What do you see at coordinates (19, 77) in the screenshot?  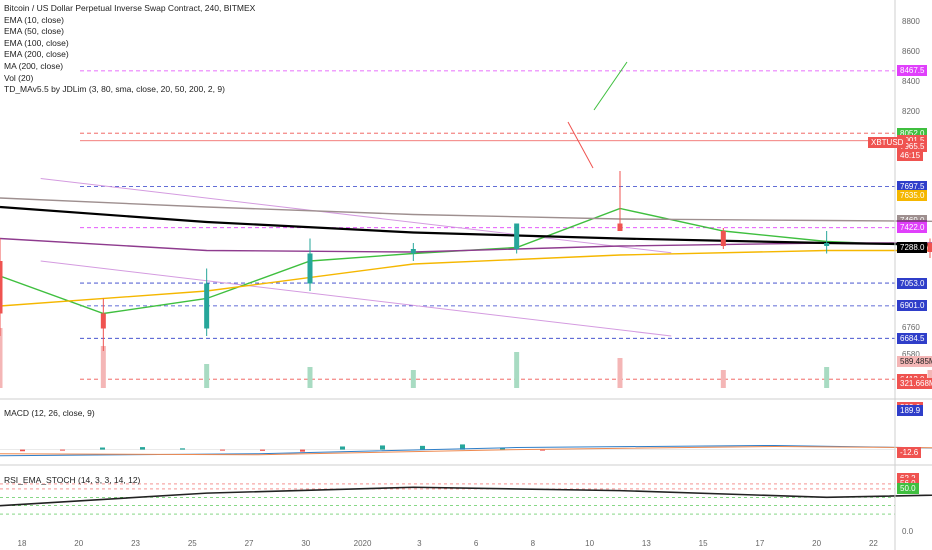 I see `legend-vol: Vol (20)` at bounding box center [19, 77].